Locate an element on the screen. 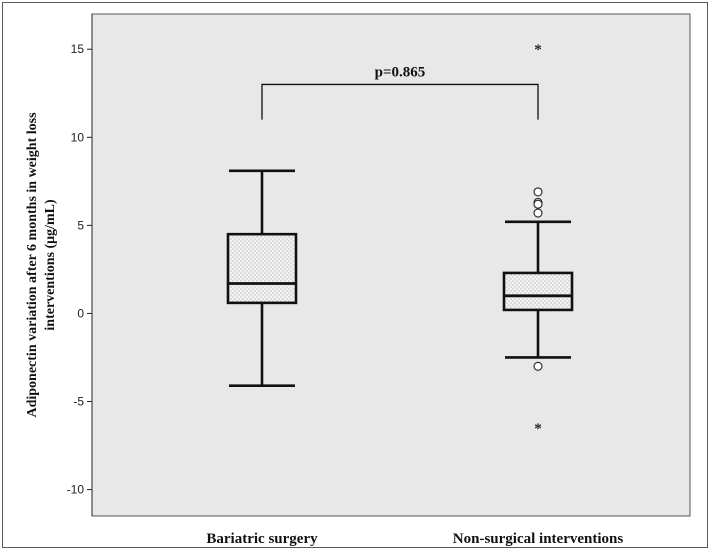 This screenshot has height=551, width=712. y-tick-label: 5 is located at coordinates (80, 225).